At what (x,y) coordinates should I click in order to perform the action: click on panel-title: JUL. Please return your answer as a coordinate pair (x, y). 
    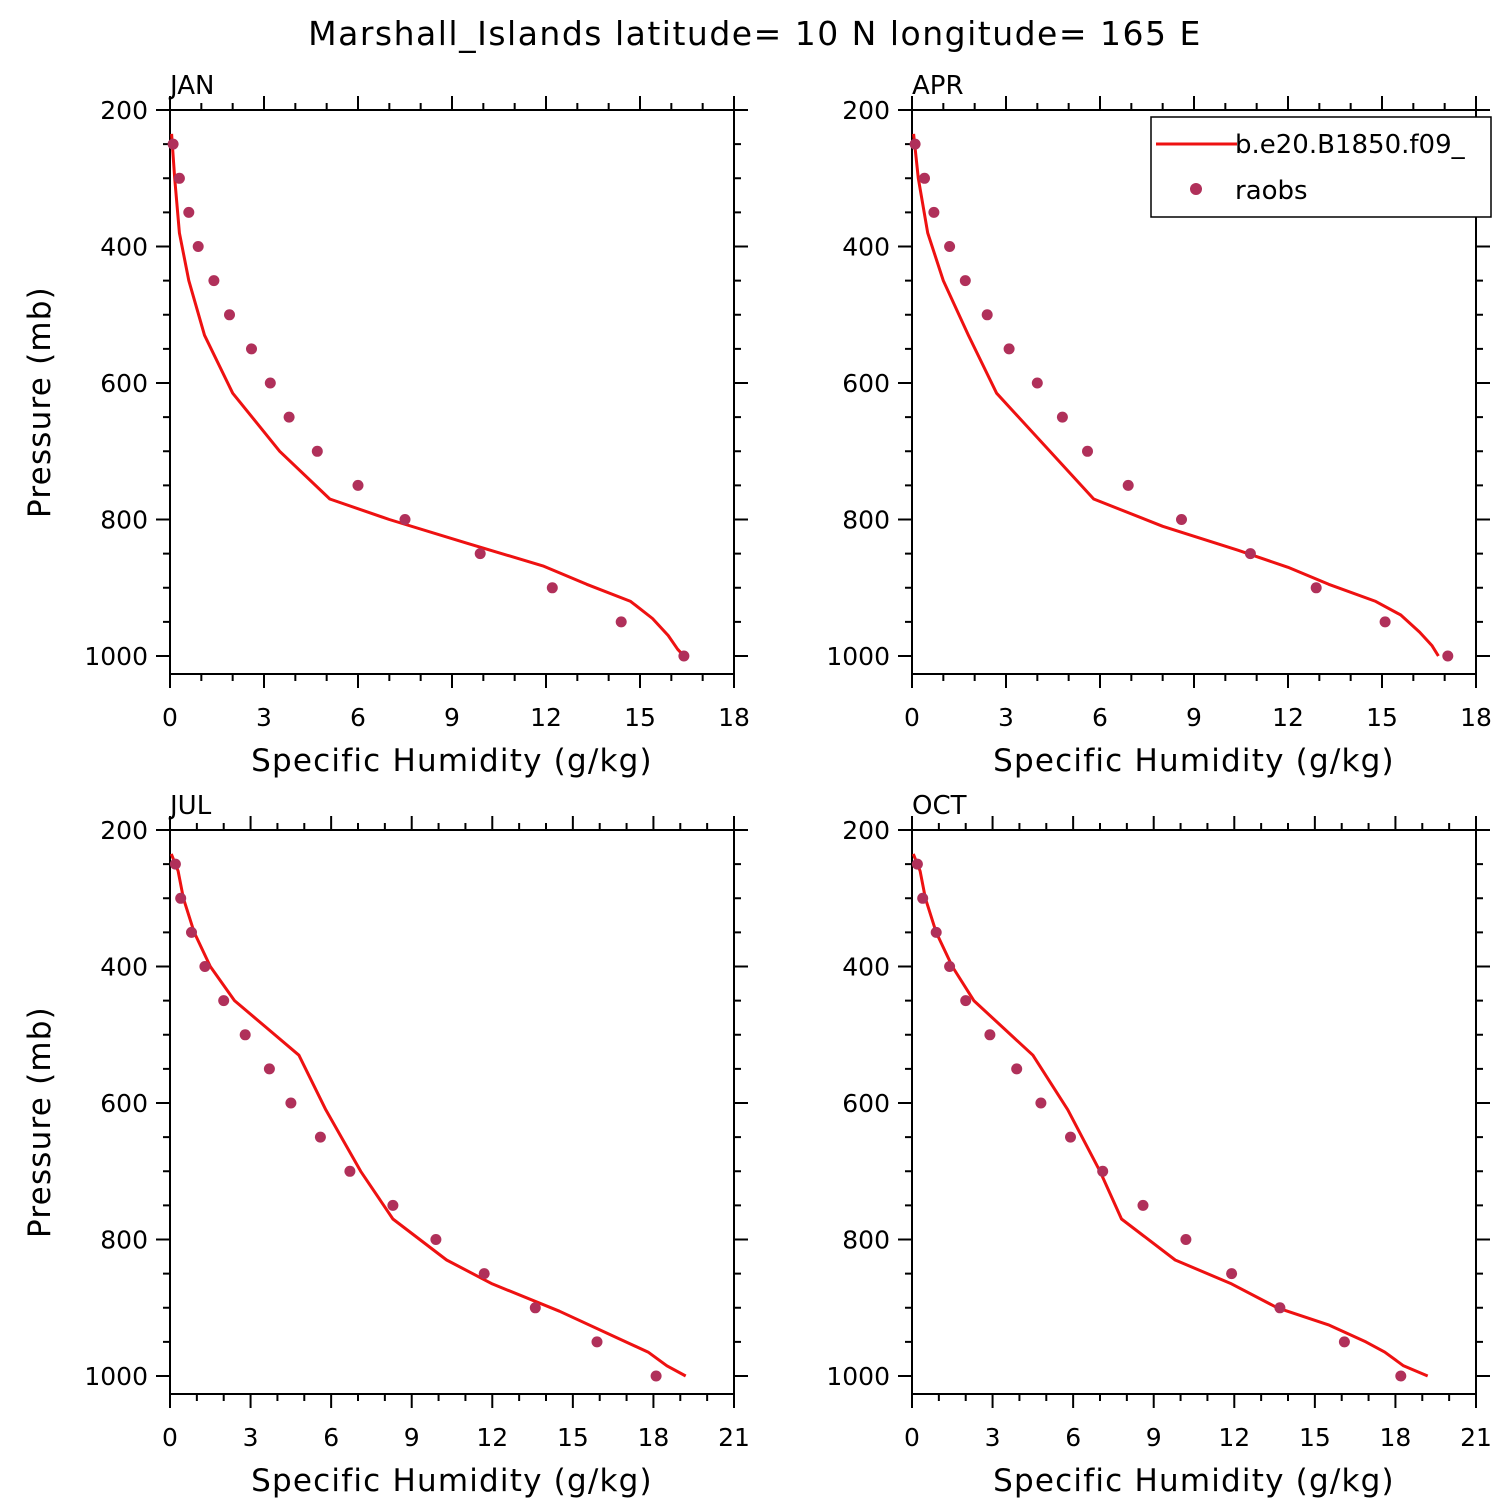
    Looking at the image, I should click on (190, 806).